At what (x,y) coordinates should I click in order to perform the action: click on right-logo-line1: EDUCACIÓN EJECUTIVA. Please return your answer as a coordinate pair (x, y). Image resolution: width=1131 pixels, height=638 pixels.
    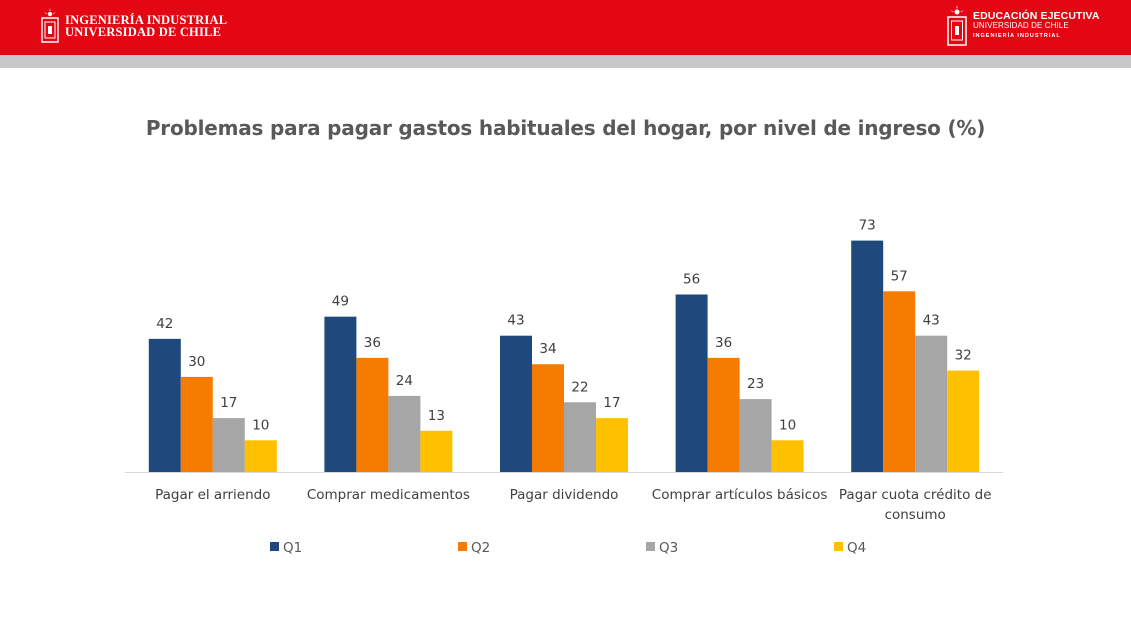
    Looking at the image, I should click on (1036, 16).